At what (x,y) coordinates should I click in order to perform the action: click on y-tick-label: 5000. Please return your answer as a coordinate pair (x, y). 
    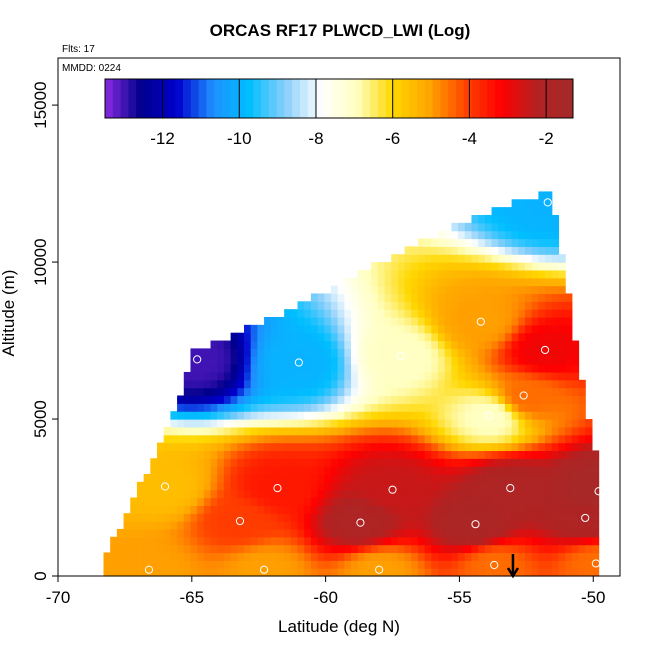
    Looking at the image, I should click on (40, 419).